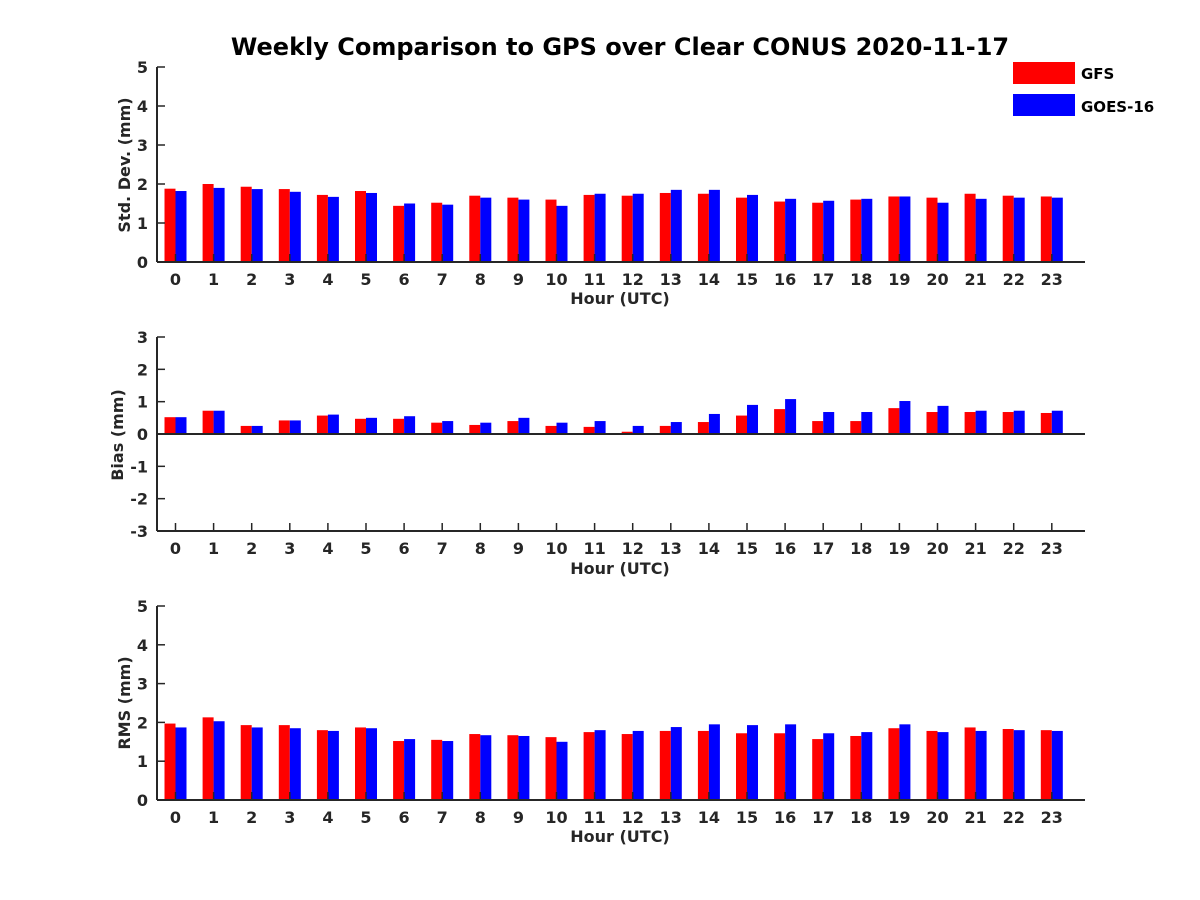 This screenshot has height=900, width=1200. I want to click on x-tick-label: 19, so click(899, 279).